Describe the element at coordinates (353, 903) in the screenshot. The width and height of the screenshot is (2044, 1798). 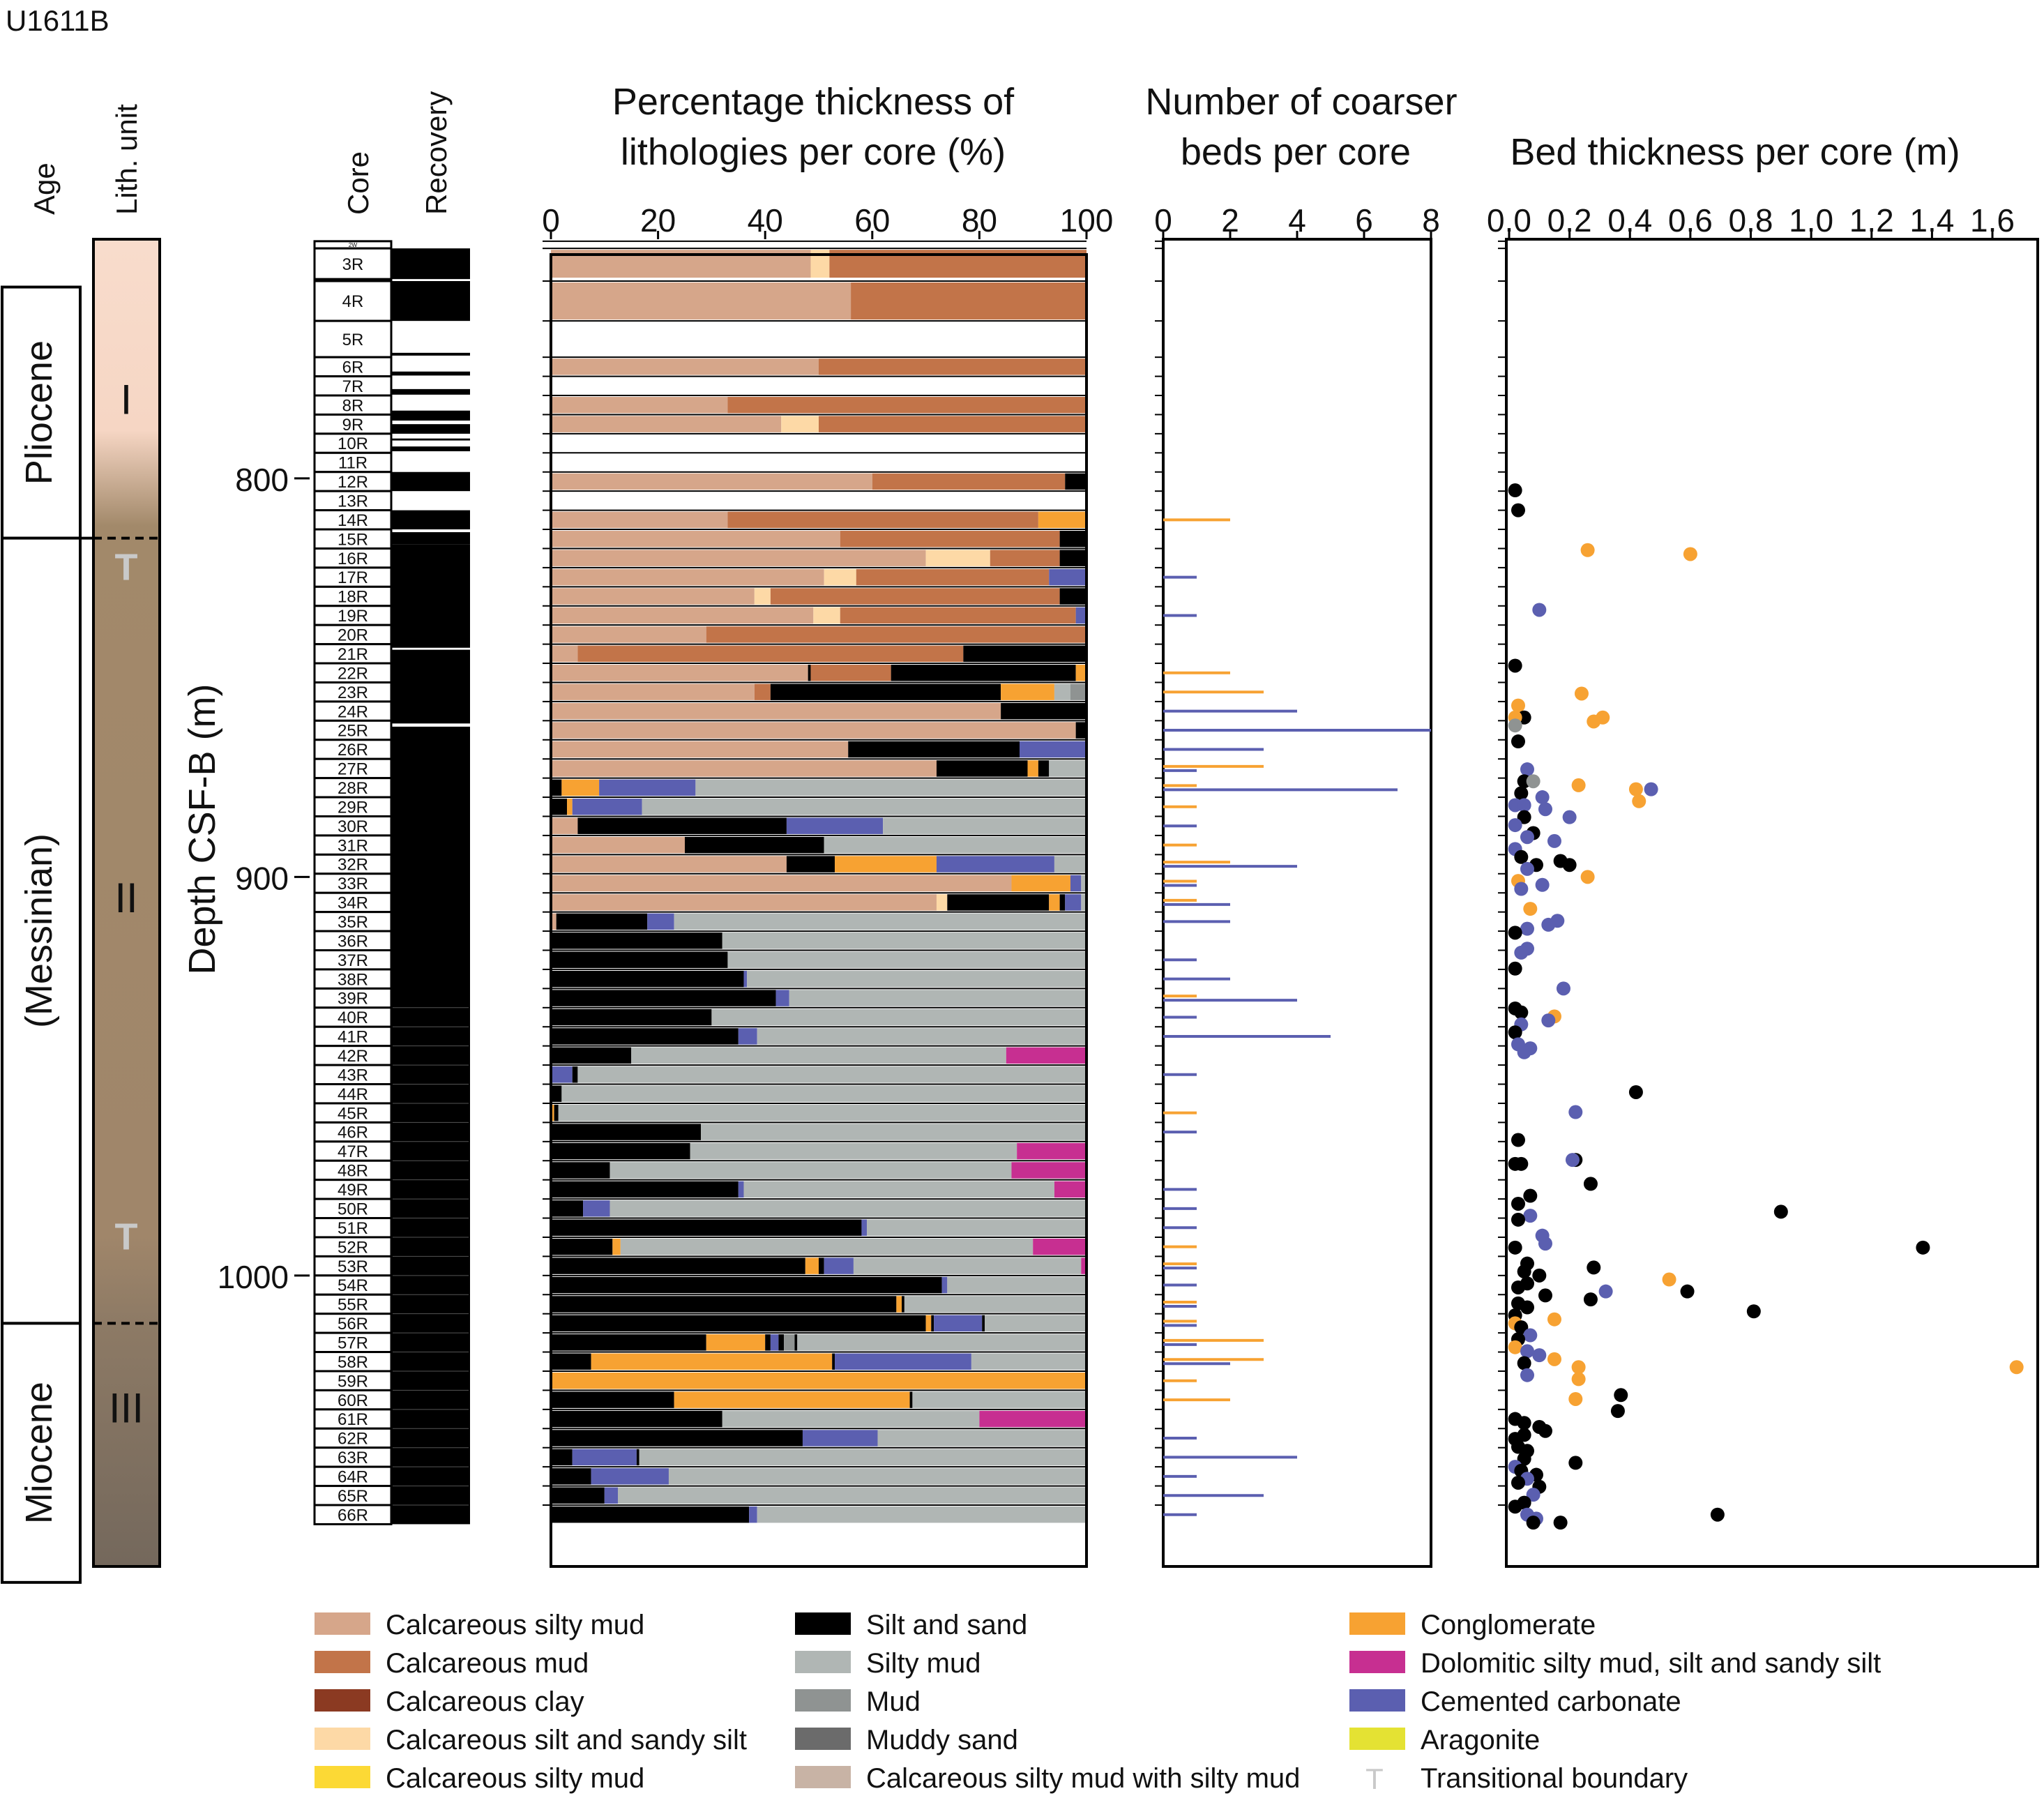
I see `core-label-34R: 34R` at that location.